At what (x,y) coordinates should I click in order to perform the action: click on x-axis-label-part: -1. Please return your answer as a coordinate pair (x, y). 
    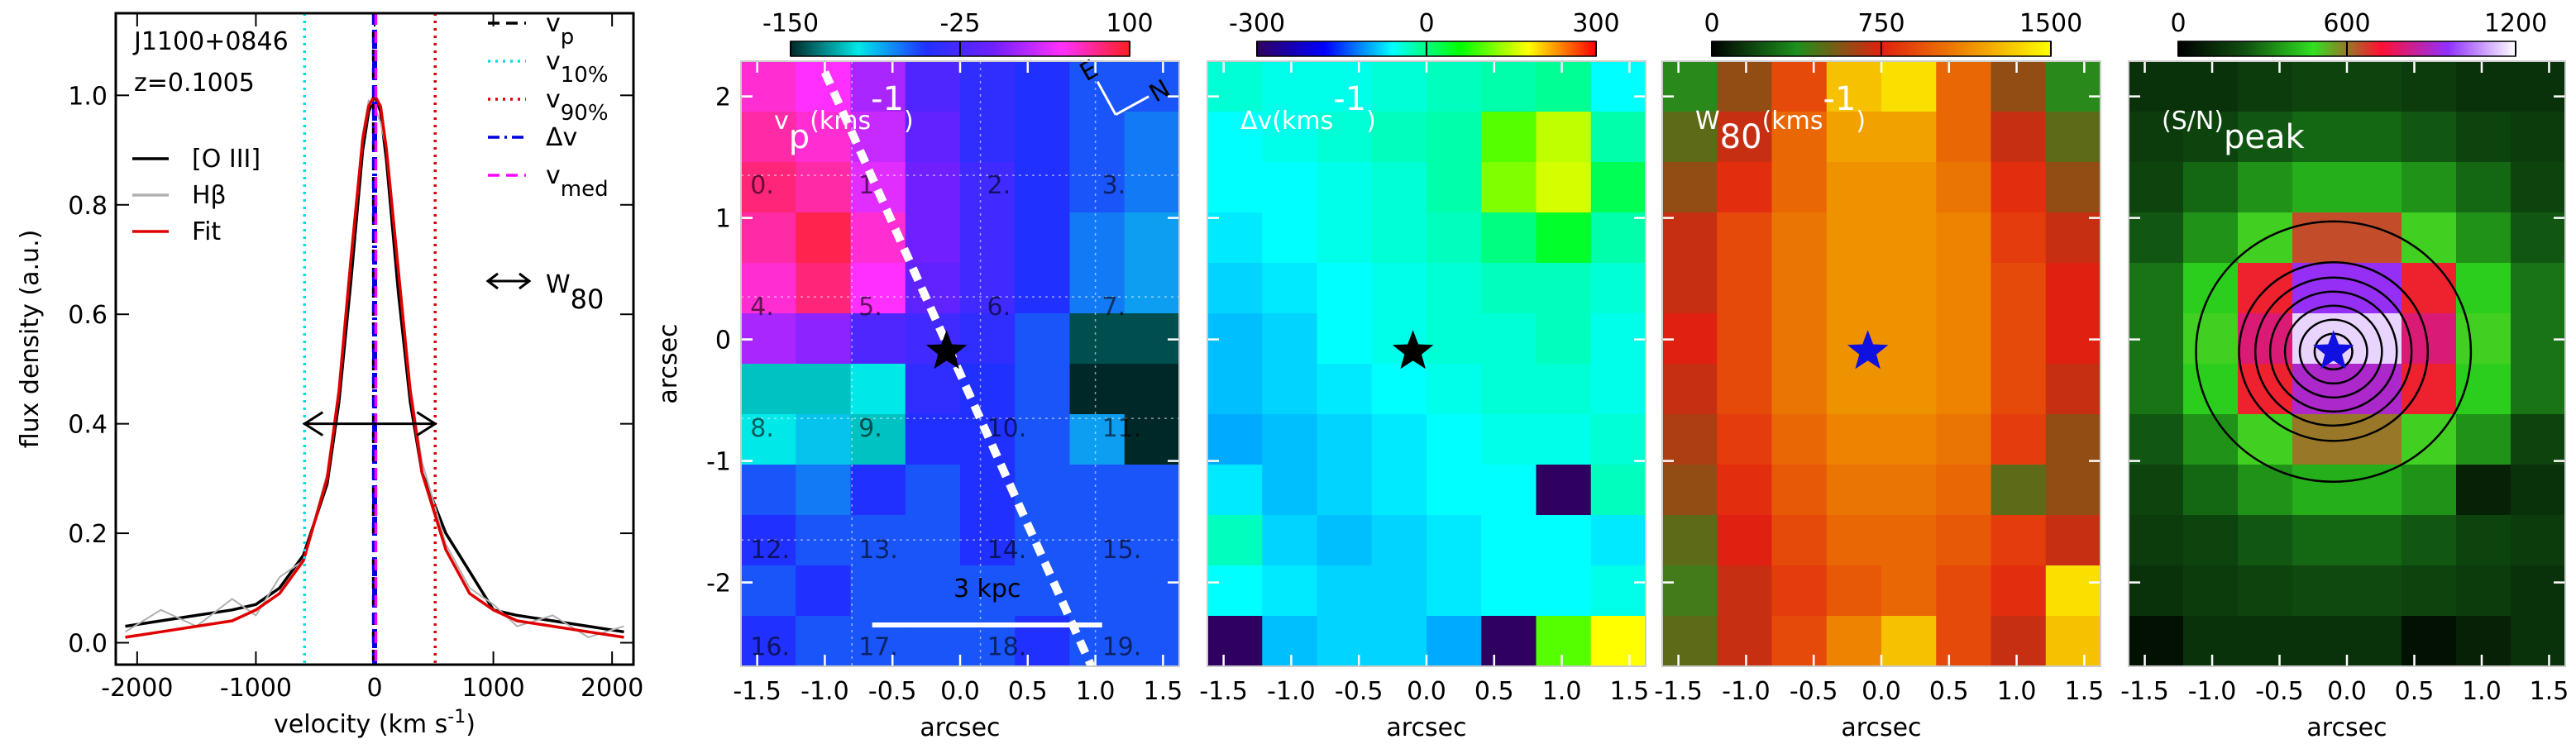
    Looking at the image, I should click on (456, 717).